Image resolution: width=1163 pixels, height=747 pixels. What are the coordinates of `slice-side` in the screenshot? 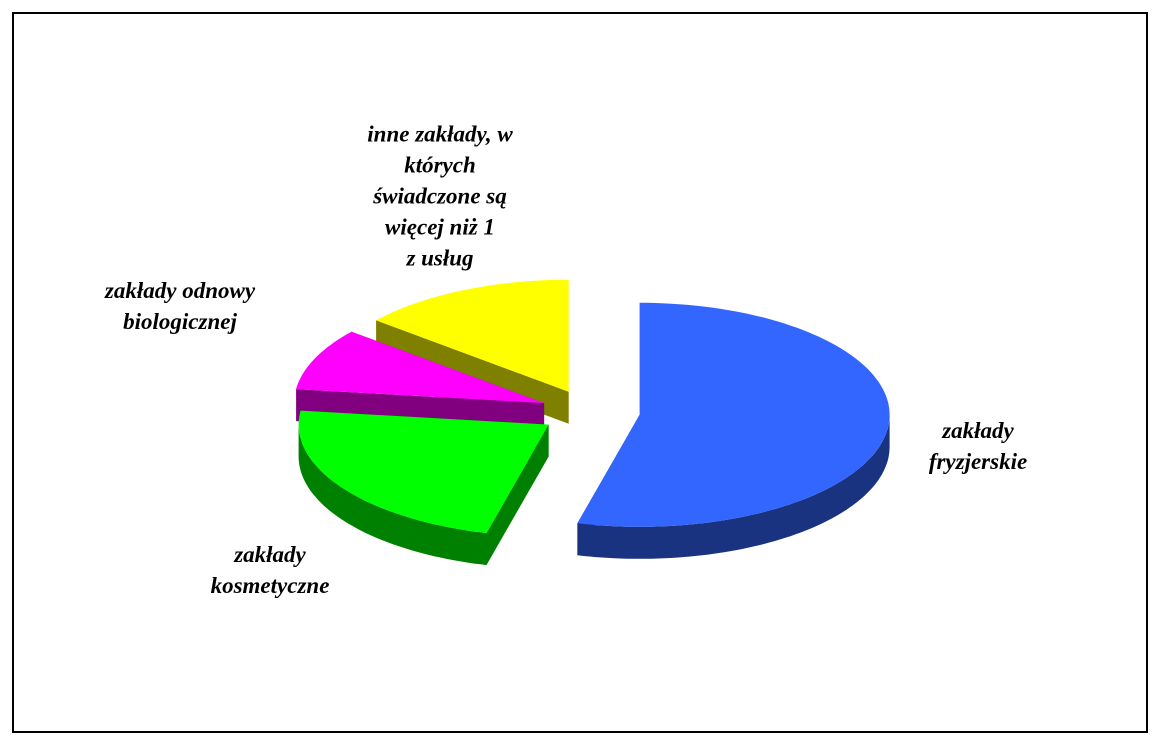 It's located at (517, 495).